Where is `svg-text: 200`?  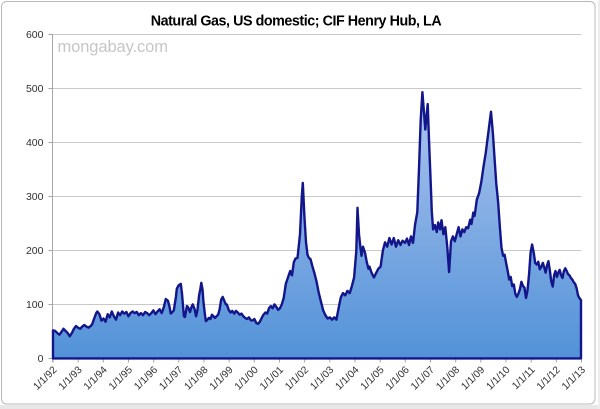 svg-text: 200 is located at coordinates (35, 251).